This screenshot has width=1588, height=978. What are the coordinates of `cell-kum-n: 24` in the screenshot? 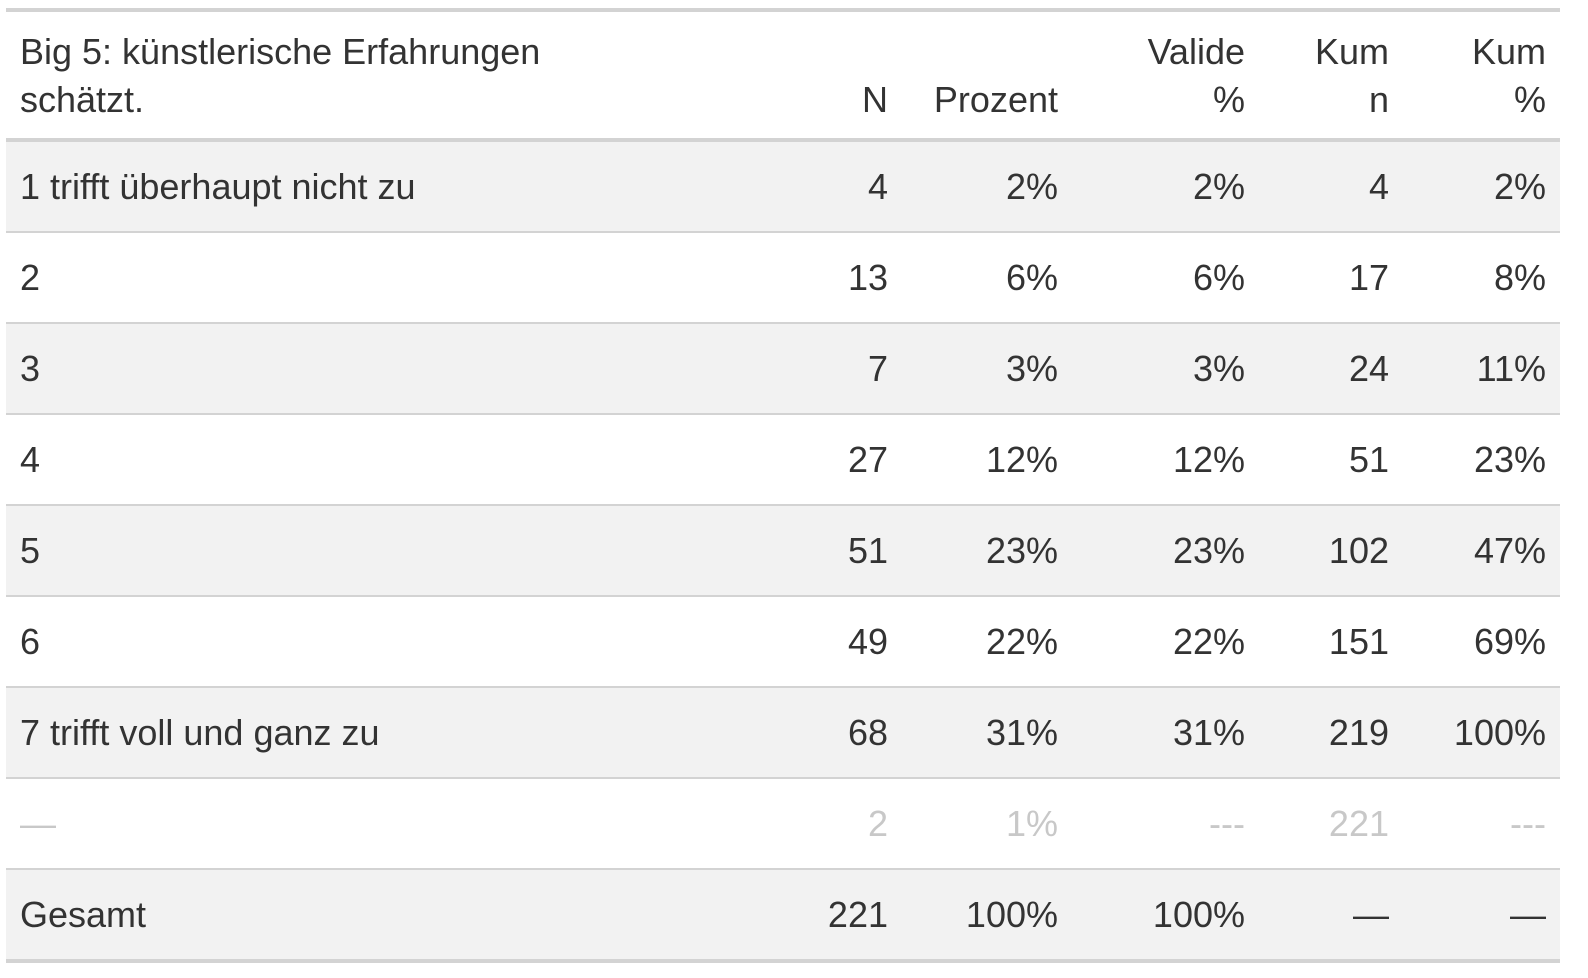 It's located at (1331, 369).